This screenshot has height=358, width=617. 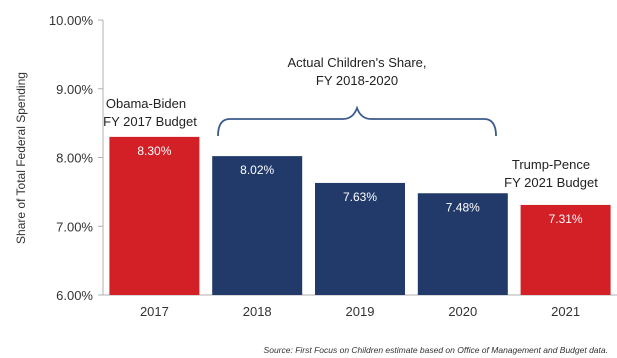 What do you see at coordinates (257, 225) in the screenshot?
I see `bar-2018` at bounding box center [257, 225].